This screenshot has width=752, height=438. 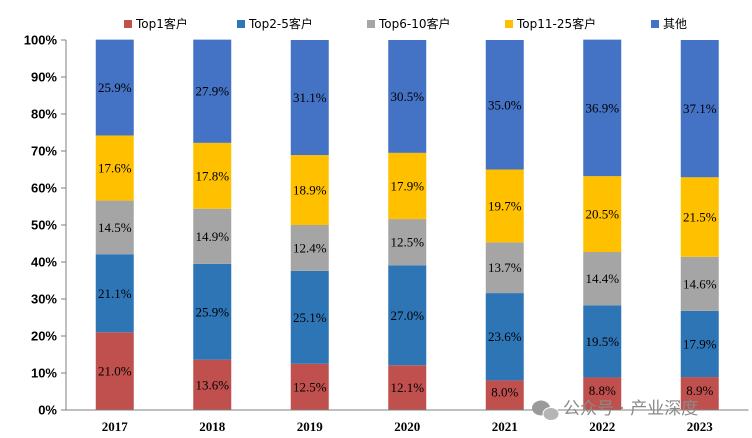 I want to click on x-tick-label: 2023, so click(x=700, y=426).